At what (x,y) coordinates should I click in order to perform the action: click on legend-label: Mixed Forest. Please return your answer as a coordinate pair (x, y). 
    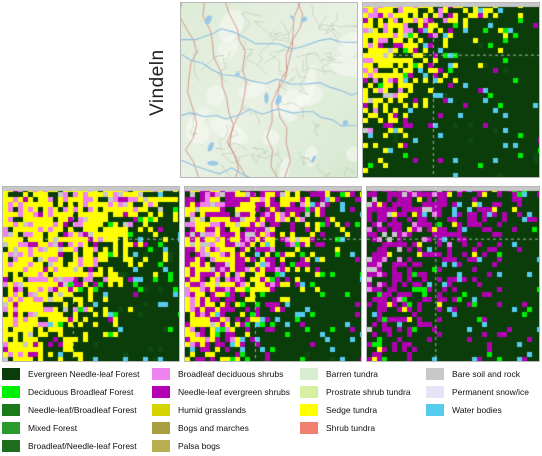
    Looking at the image, I should click on (53, 428).